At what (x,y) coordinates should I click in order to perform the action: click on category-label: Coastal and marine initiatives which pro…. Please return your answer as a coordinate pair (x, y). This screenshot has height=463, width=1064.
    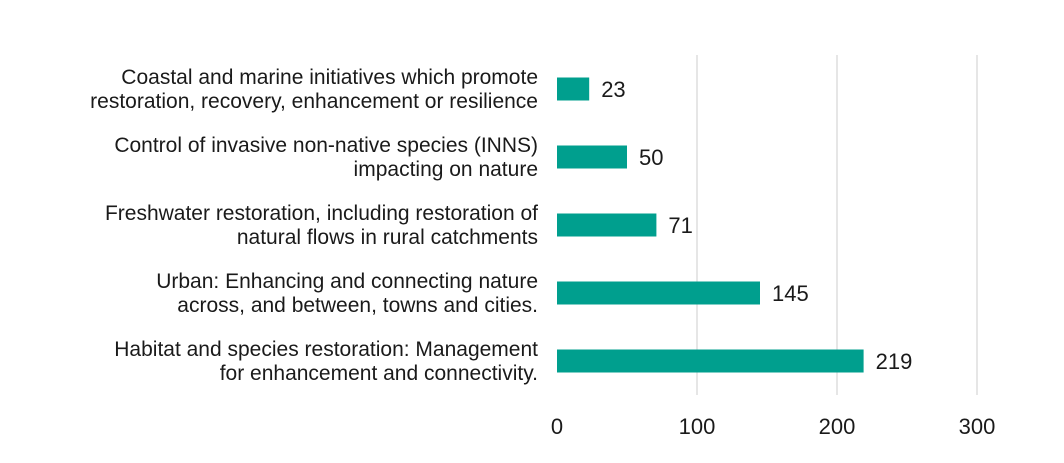
    Looking at the image, I should click on (314, 89).